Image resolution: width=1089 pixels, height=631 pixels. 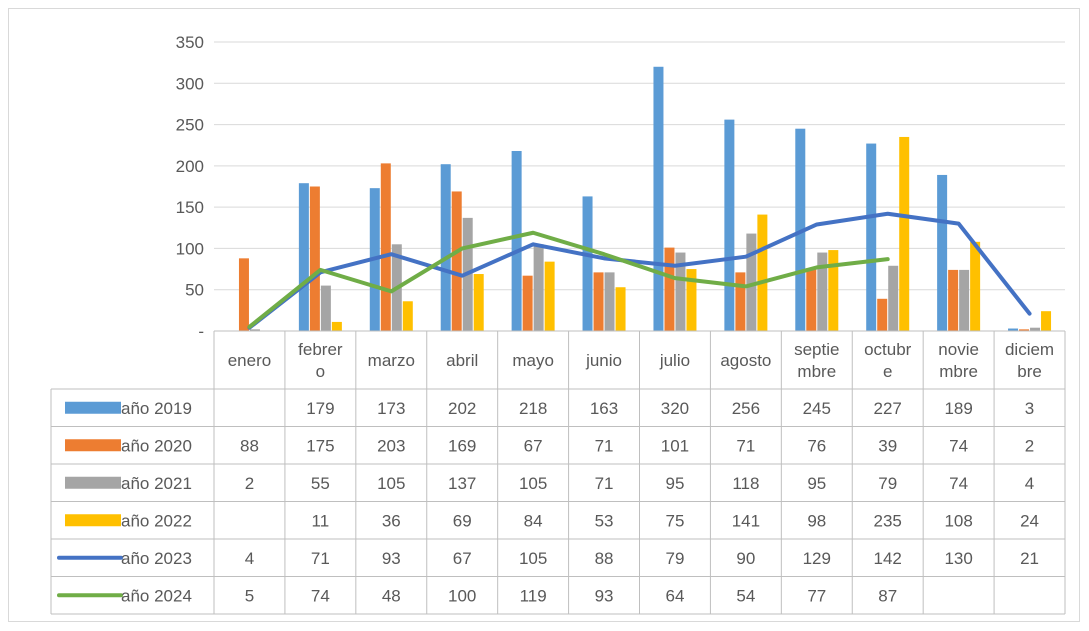 What do you see at coordinates (674, 360) in the screenshot?
I see `x-tick-label: julio` at bounding box center [674, 360].